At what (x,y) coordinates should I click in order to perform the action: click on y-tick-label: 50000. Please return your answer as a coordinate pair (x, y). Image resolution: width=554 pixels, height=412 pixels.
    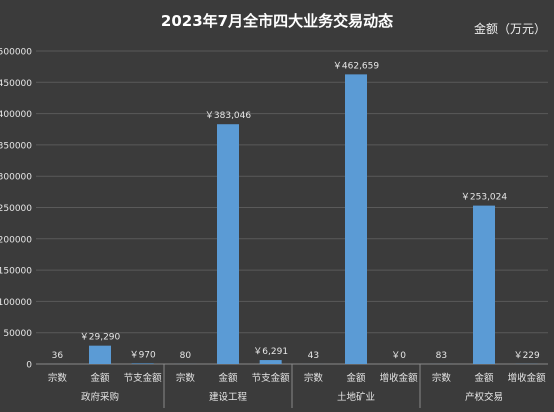
    Looking at the image, I should click on (17, 334).